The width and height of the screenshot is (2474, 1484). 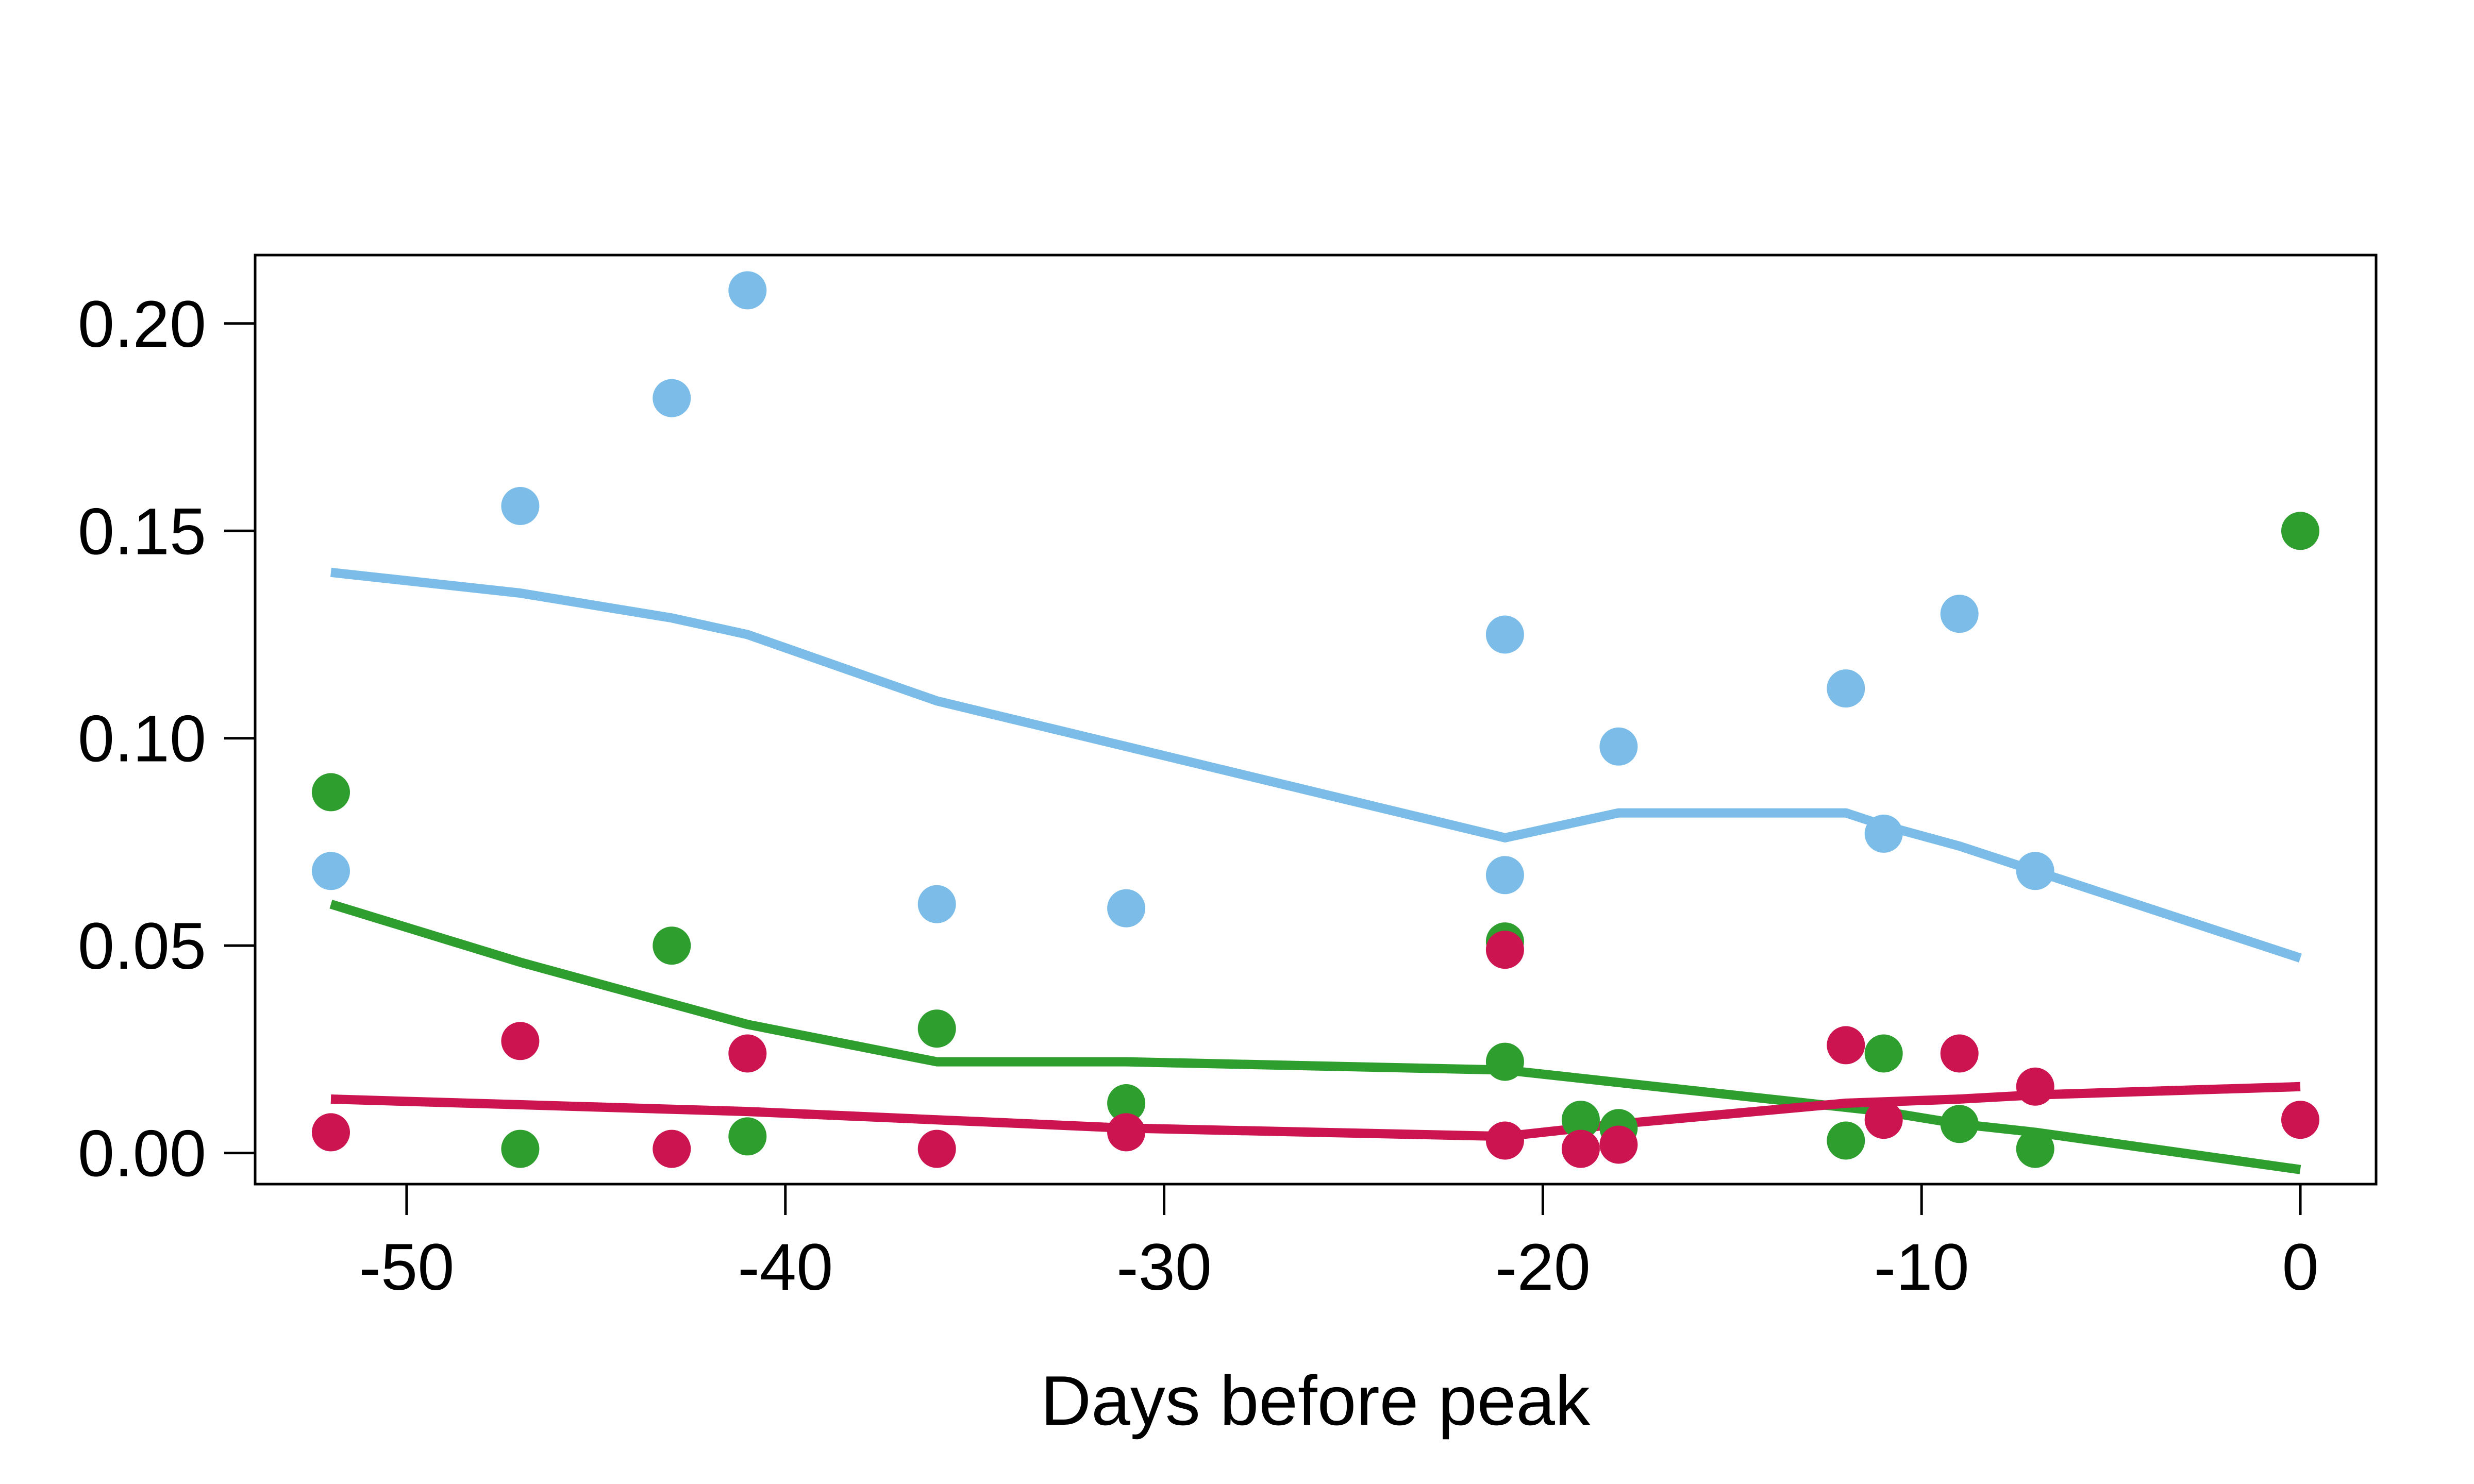 What do you see at coordinates (1921, 1267) in the screenshot?
I see `x-tick-label: -10` at bounding box center [1921, 1267].